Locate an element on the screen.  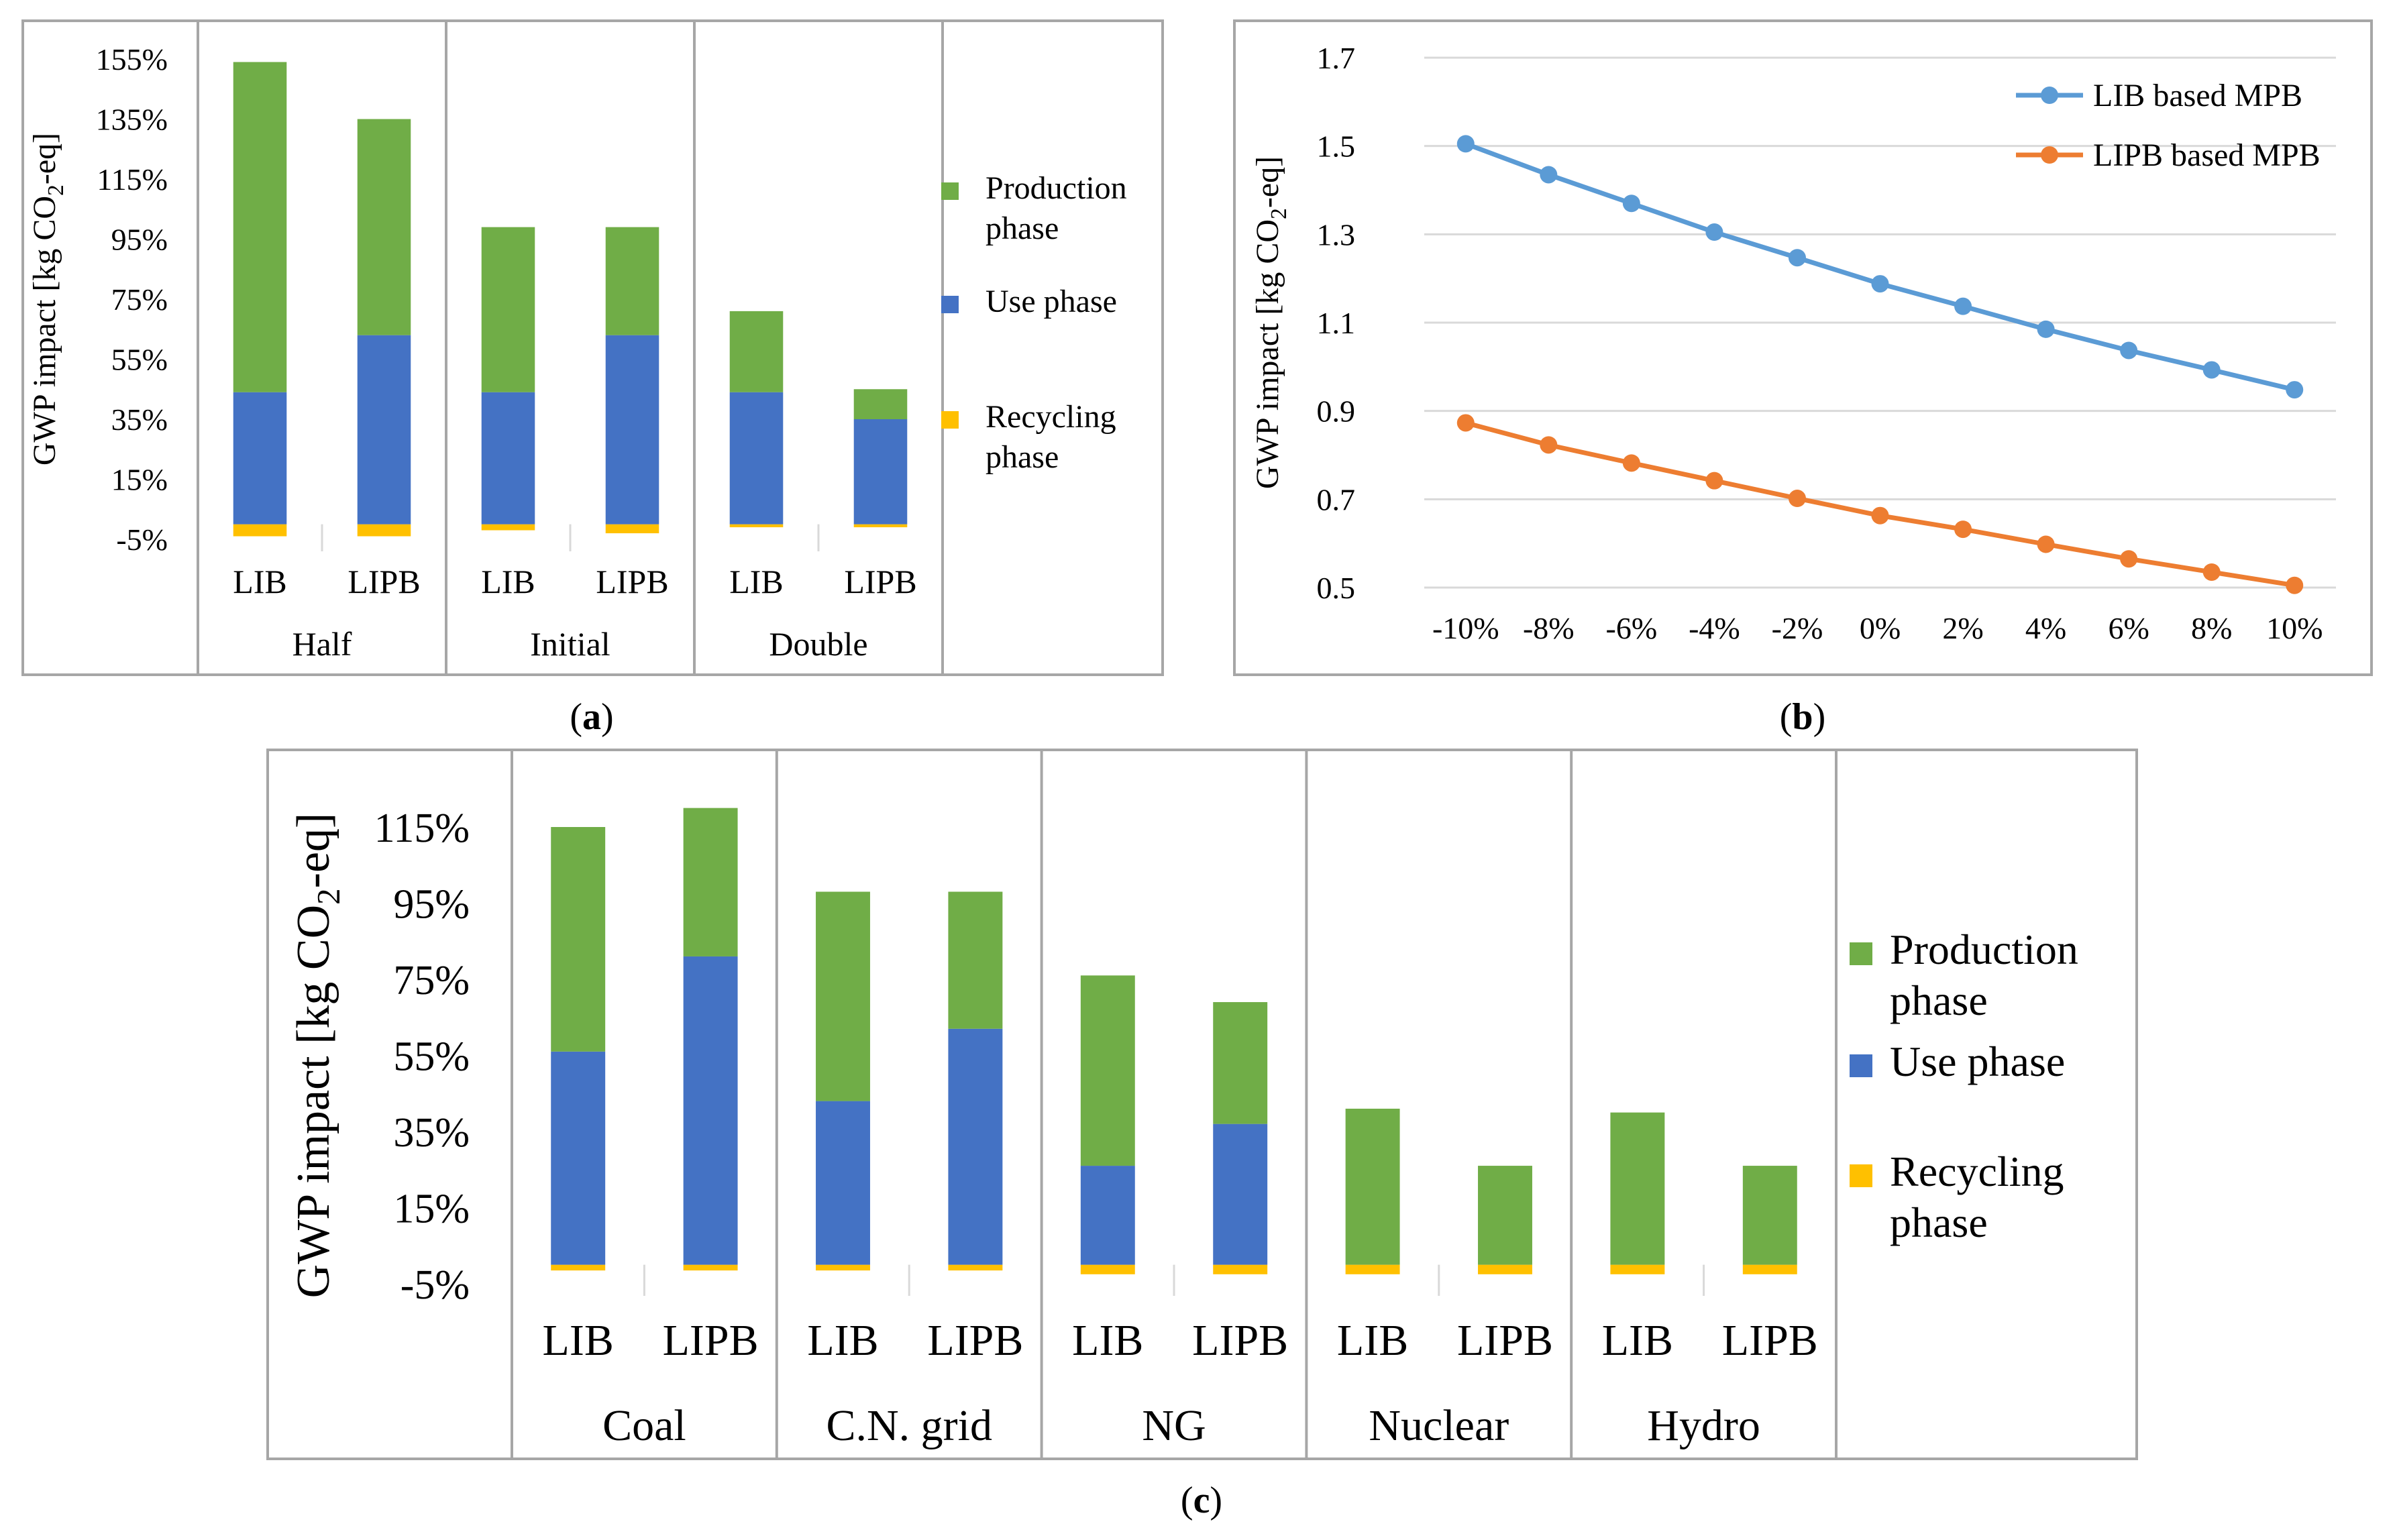
caption-paren: ) is located at coordinates (1216, 1500).